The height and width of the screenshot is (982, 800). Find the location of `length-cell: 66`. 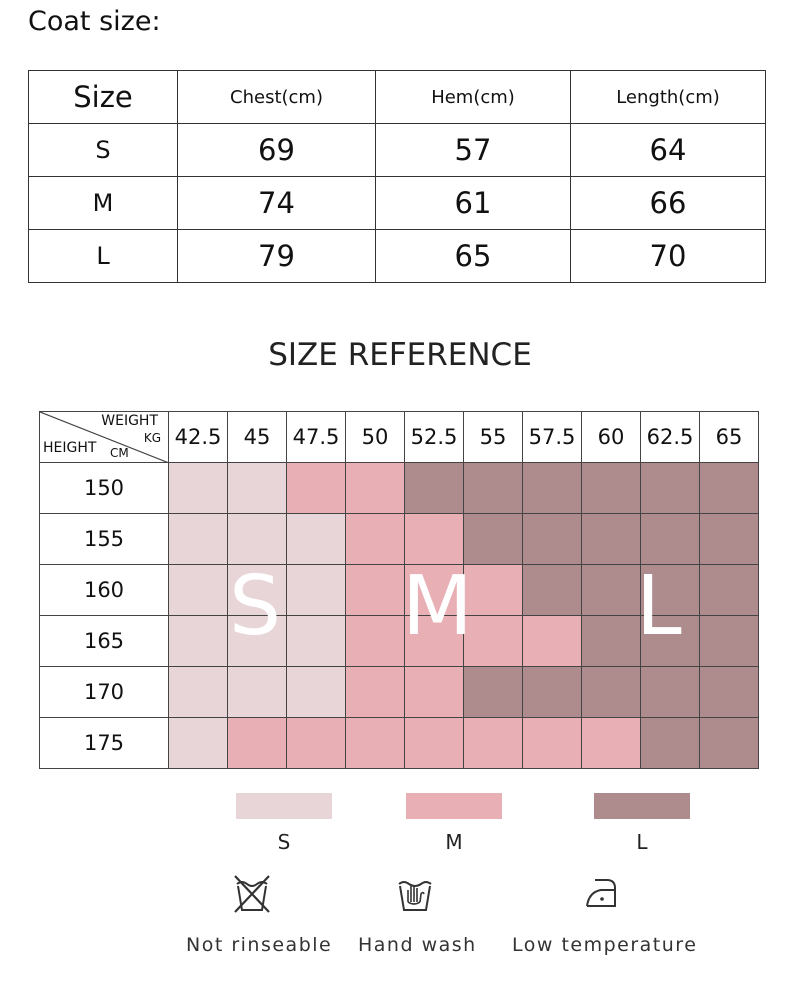

length-cell: 66 is located at coordinates (668, 203).